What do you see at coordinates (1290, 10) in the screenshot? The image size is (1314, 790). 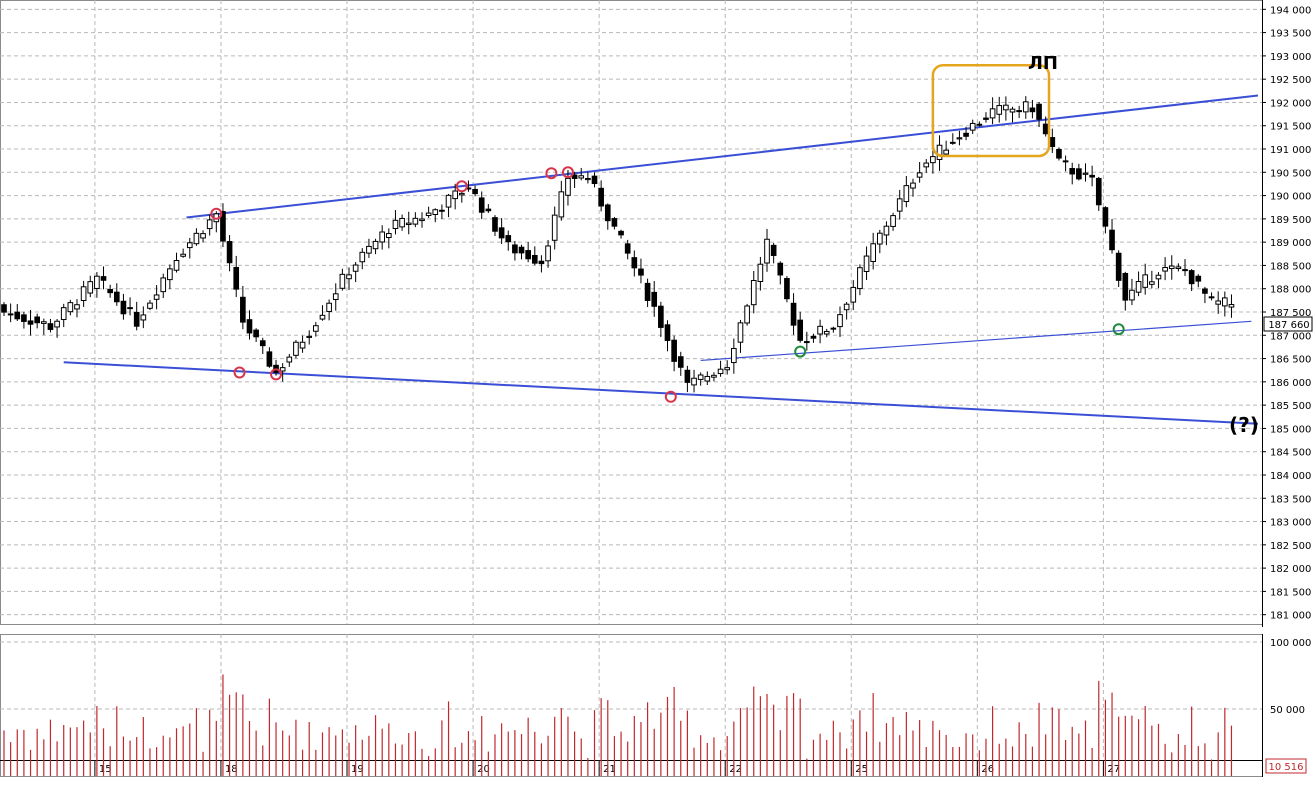 I see `price-tick-label: 194 000` at bounding box center [1290, 10].